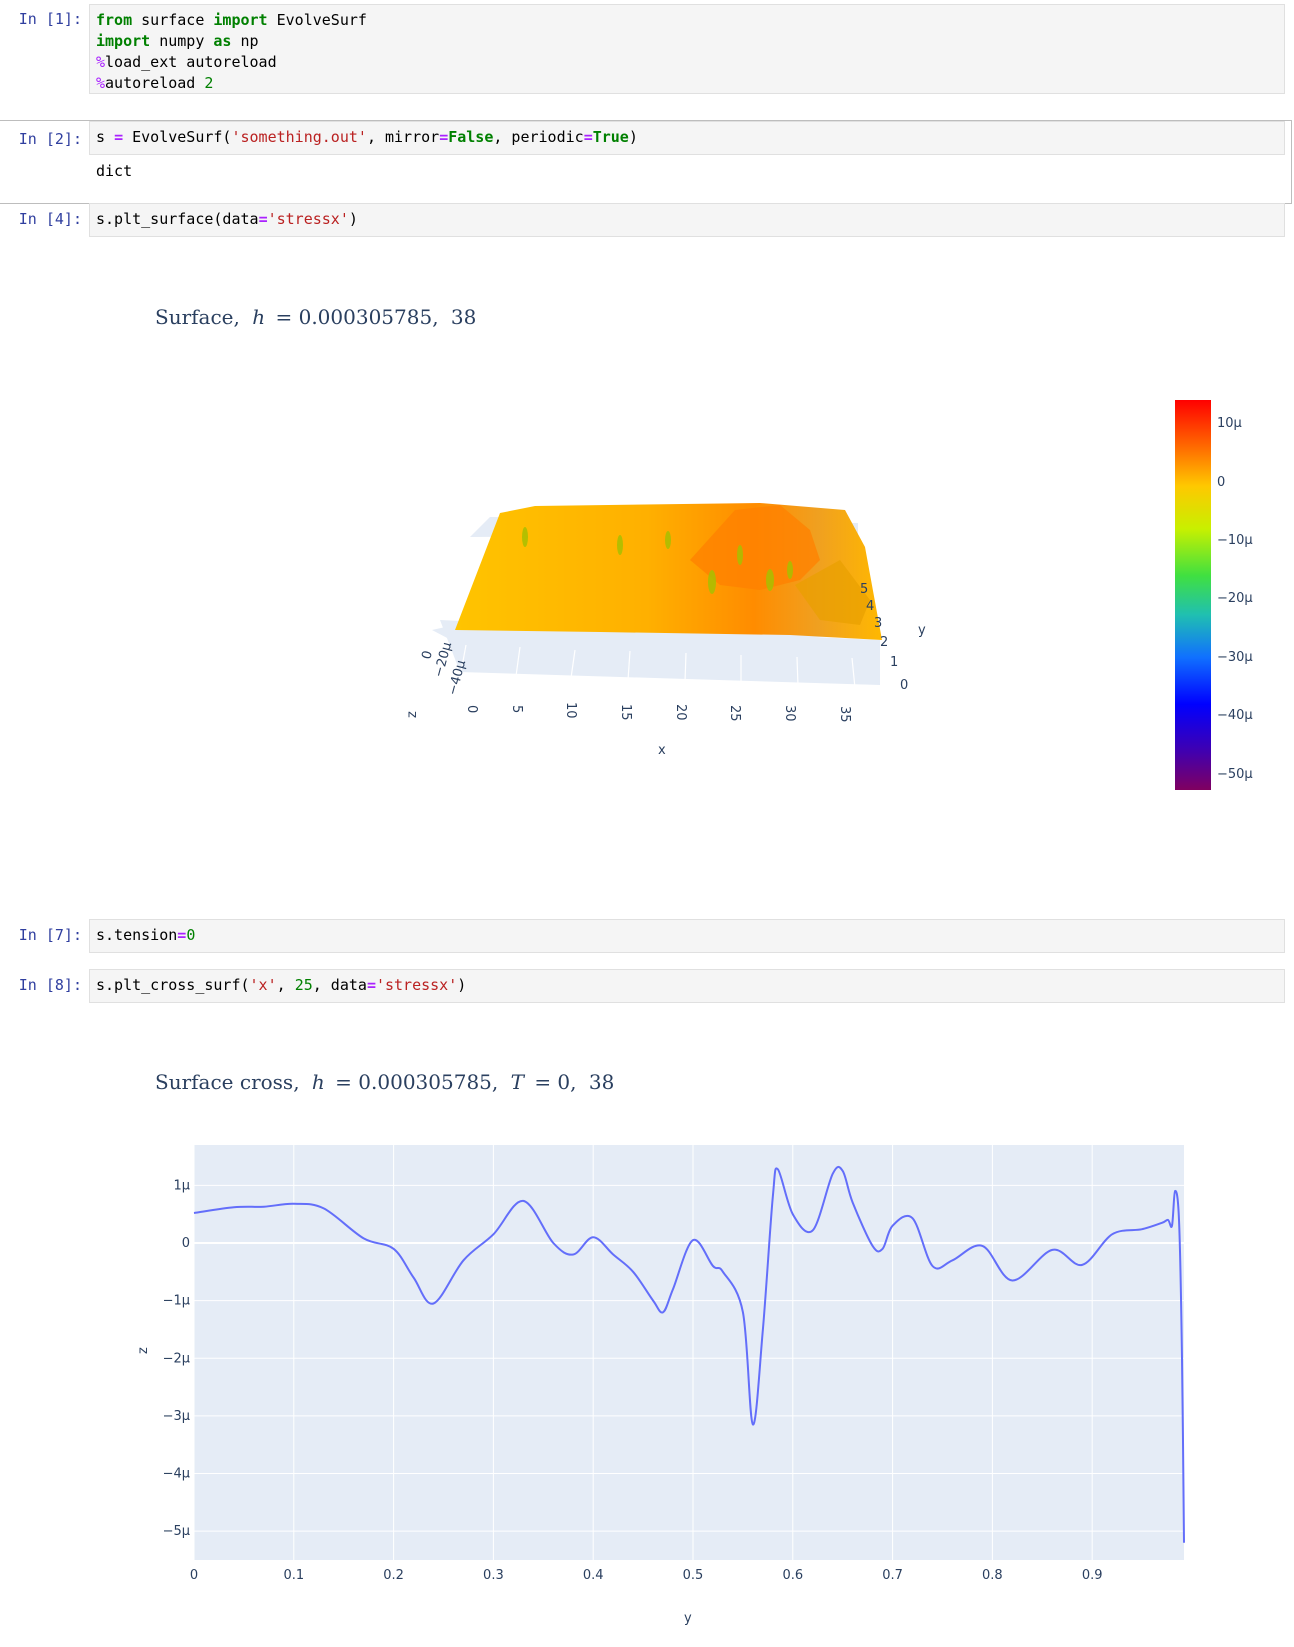  Describe the element at coordinates (680, 712) in the screenshot. I see `svg-text: 20` at that location.